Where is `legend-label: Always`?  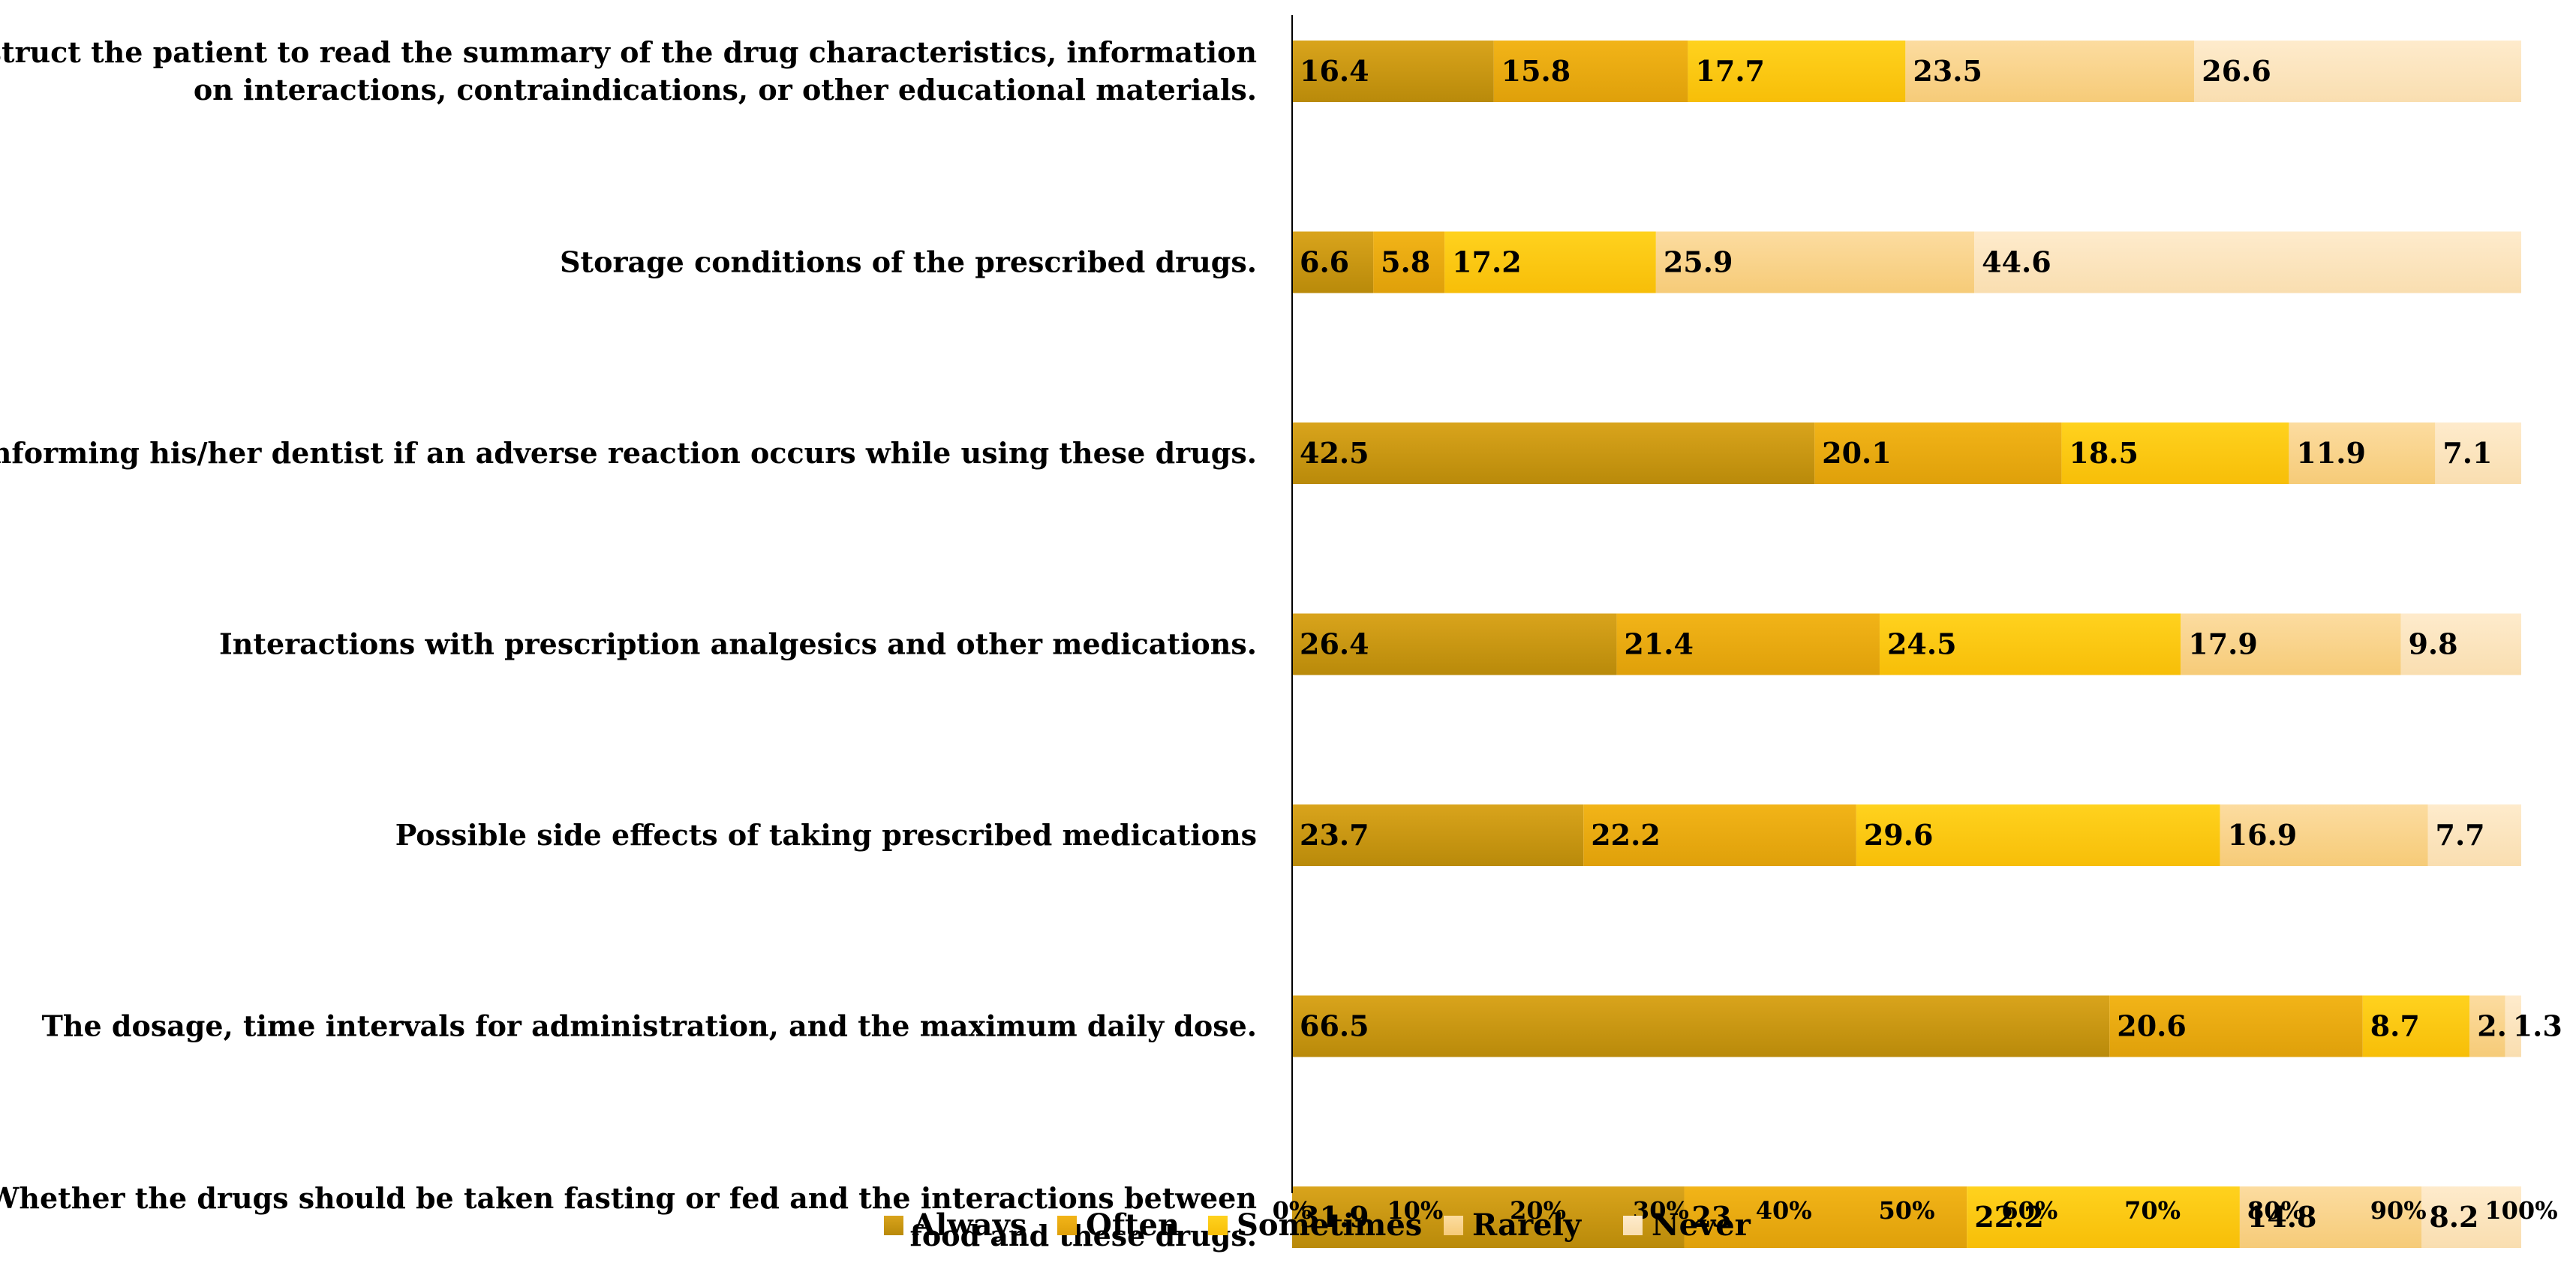
legend-label: Always is located at coordinates (969, 1225).